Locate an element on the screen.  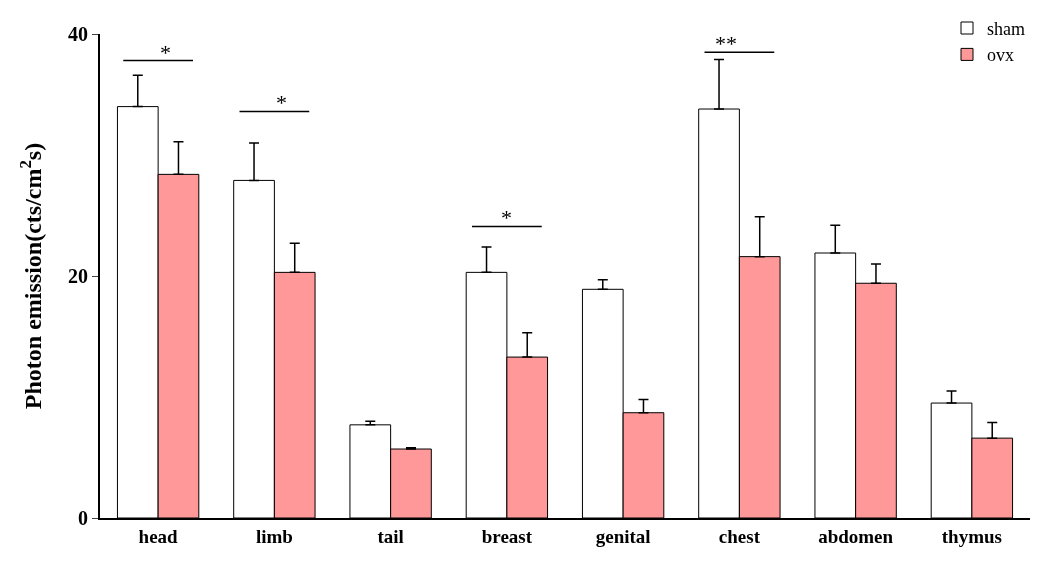
x-tick-label: head is located at coordinates (158, 536).